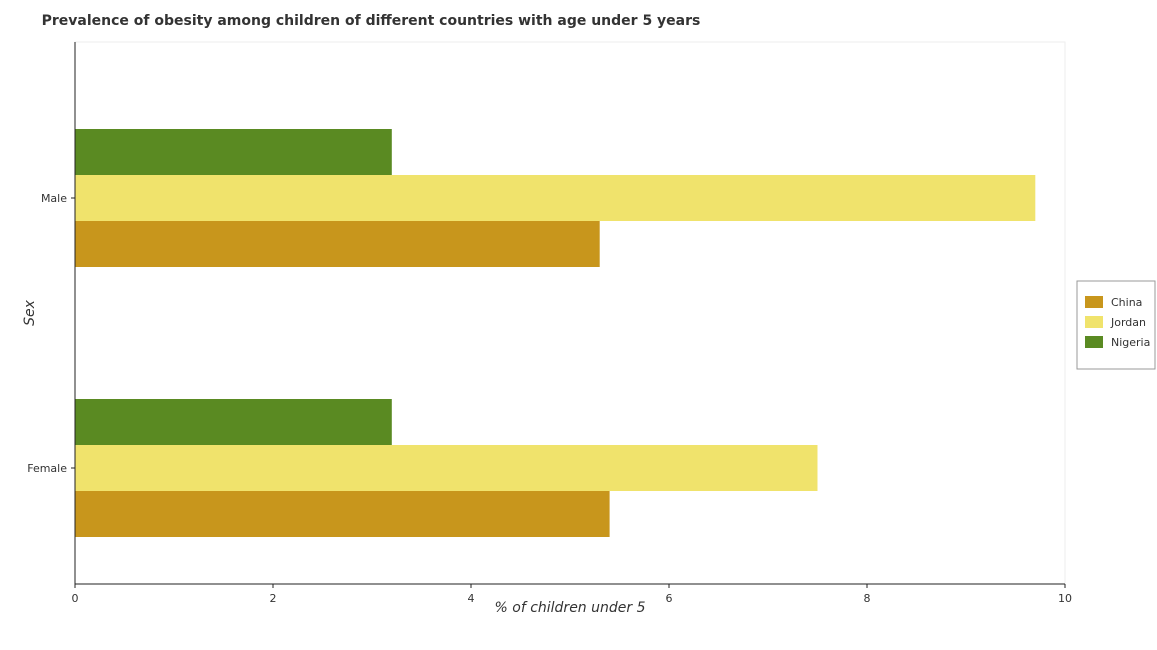 This screenshot has height=650, width=1157. I want to click on y-axis-label: Sex, so click(30, 312).